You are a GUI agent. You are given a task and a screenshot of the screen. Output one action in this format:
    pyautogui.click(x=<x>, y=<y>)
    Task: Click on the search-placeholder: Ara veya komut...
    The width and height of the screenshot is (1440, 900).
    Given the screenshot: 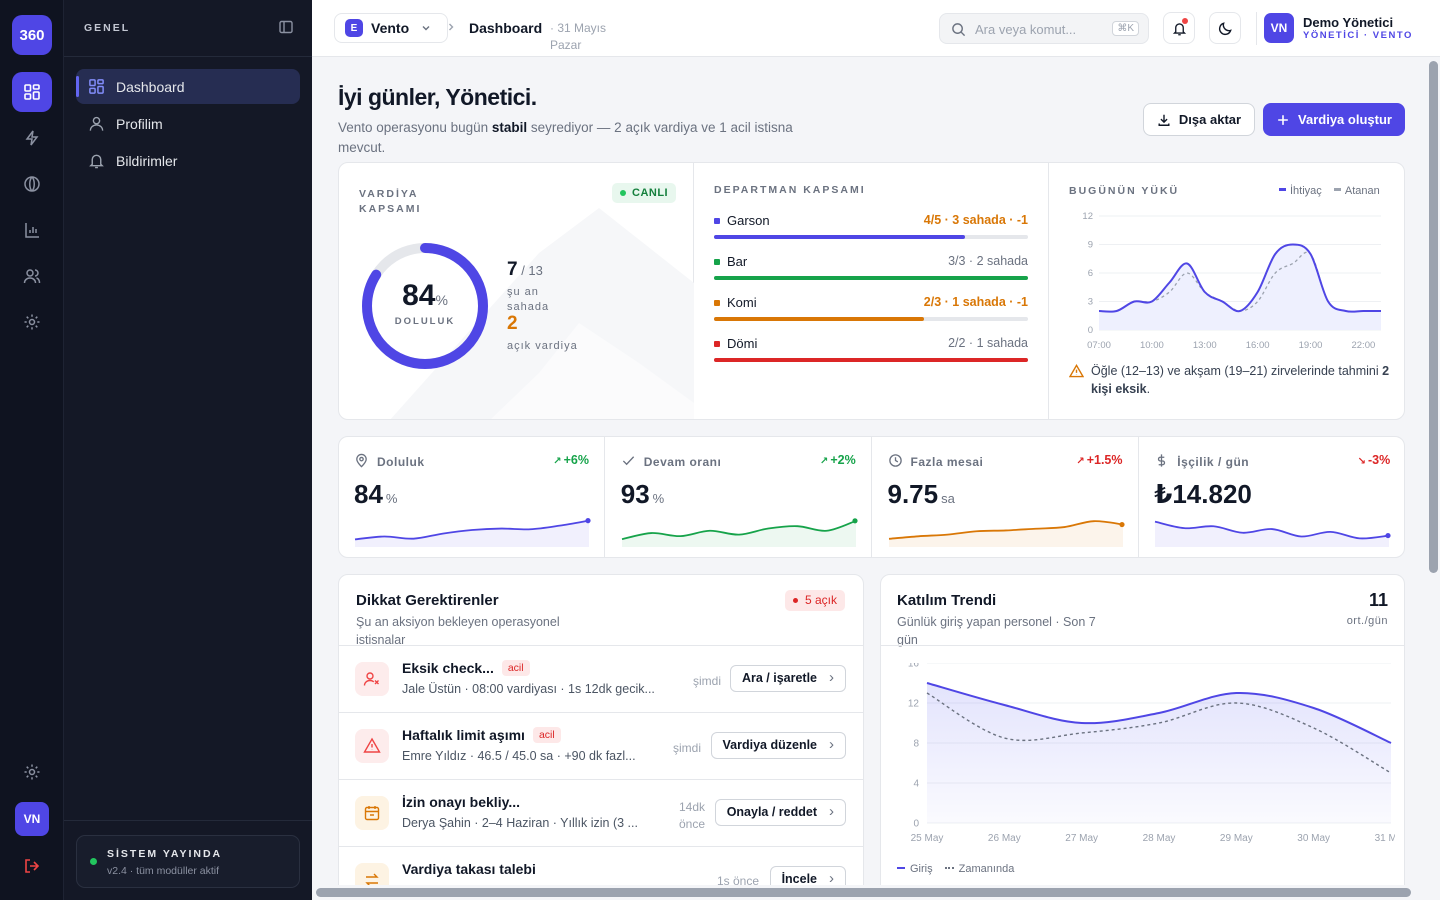 What is the action you would take?
    pyautogui.click(x=1026, y=29)
    